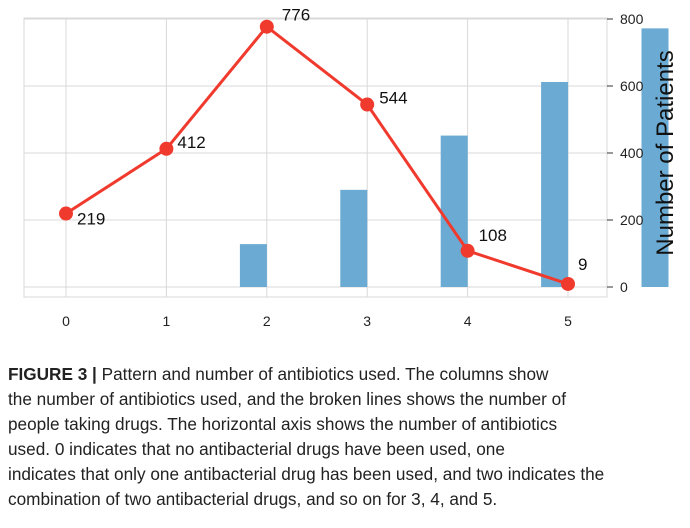  I want to click on x-tick-label: 2, so click(267, 321).